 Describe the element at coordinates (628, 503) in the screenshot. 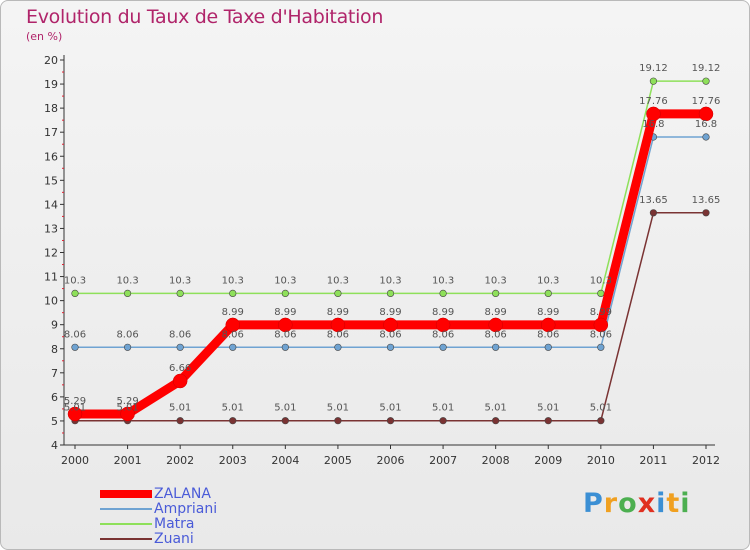

I see `logo-letter: o` at that location.